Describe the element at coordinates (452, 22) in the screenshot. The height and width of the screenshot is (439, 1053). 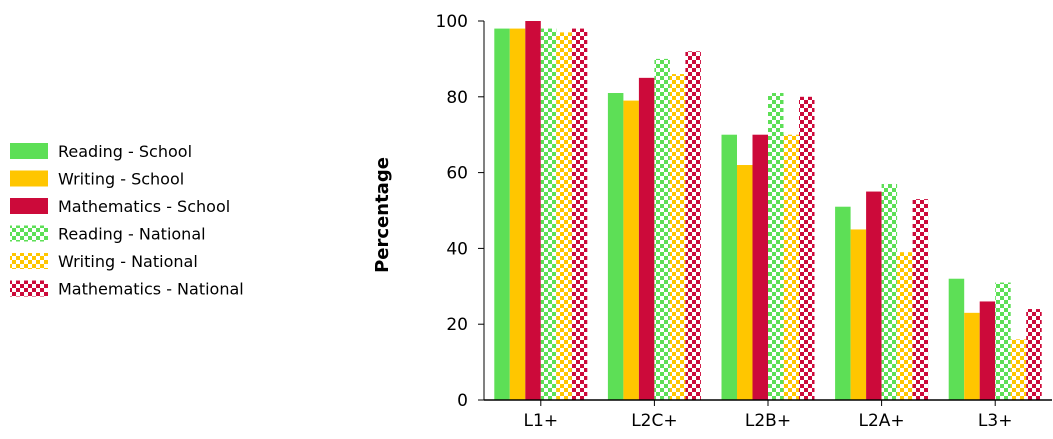
I see `y-tick-label: 100` at that location.